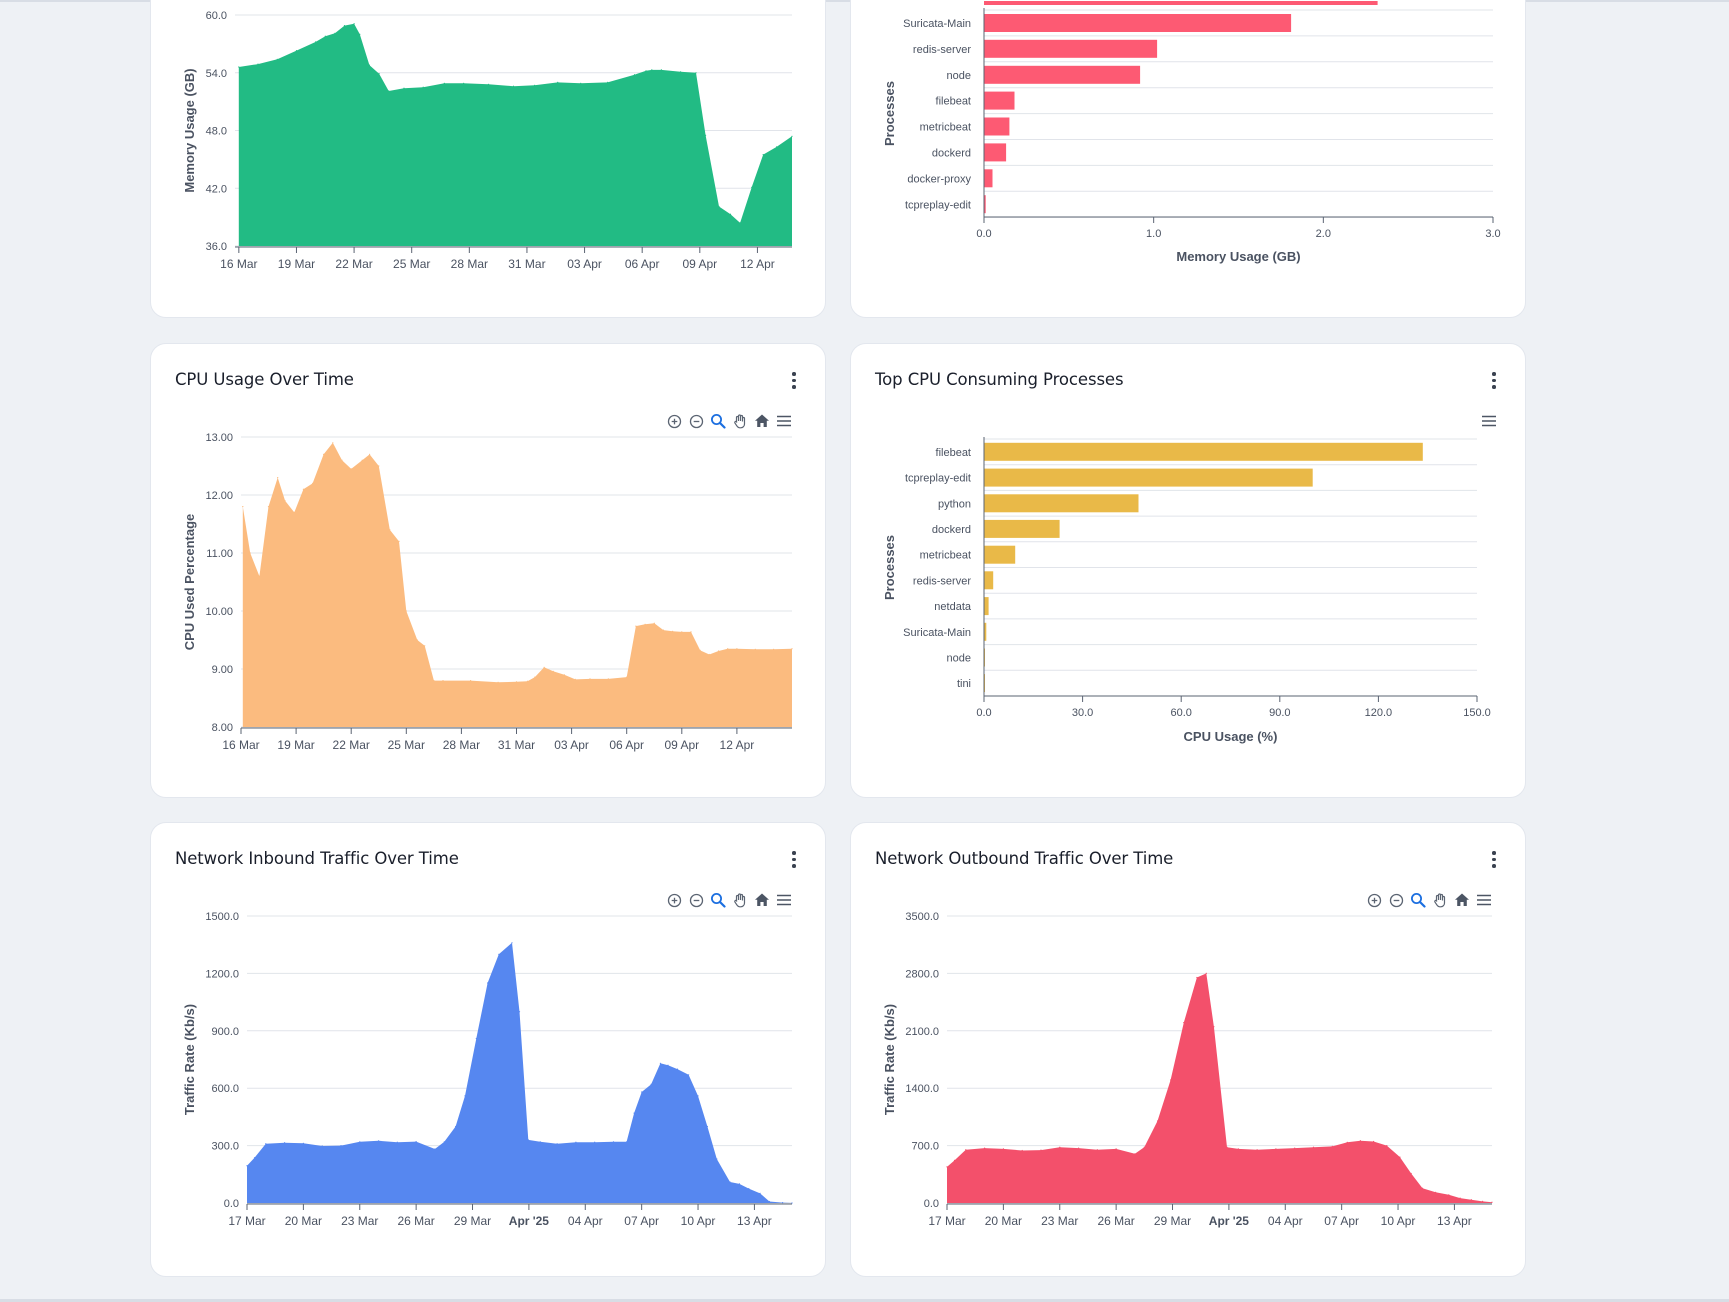 The width and height of the screenshot is (1729, 1302). Describe the element at coordinates (931, 1204) in the screenshot. I see `y-tick-label: 0.0` at that location.